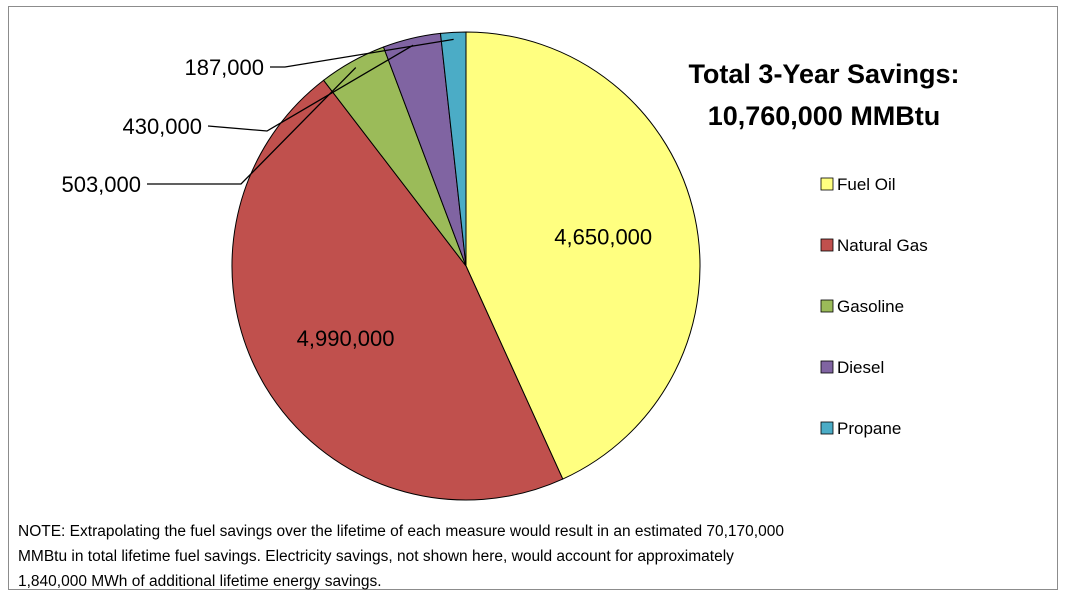 Image resolution: width=1068 pixels, height=597 pixels. Describe the element at coordinates (162, 126) in the screenshot. I see `data-label-diesel: 430,000` at that location.